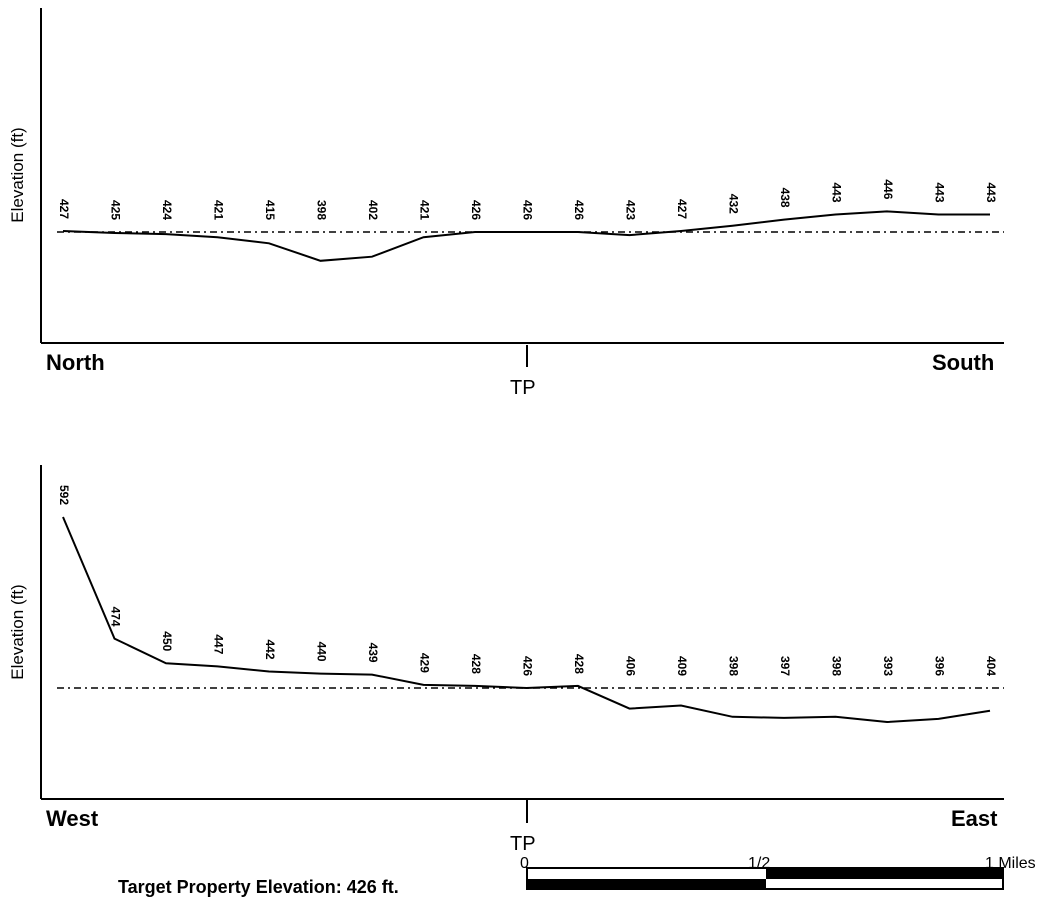 The width and height of the screenshot is (1059, 917). What do you see at coordinates (373, 210) in the screenshot?
I see `profile-1-data-label: 402` at bounding box center [373, 210].